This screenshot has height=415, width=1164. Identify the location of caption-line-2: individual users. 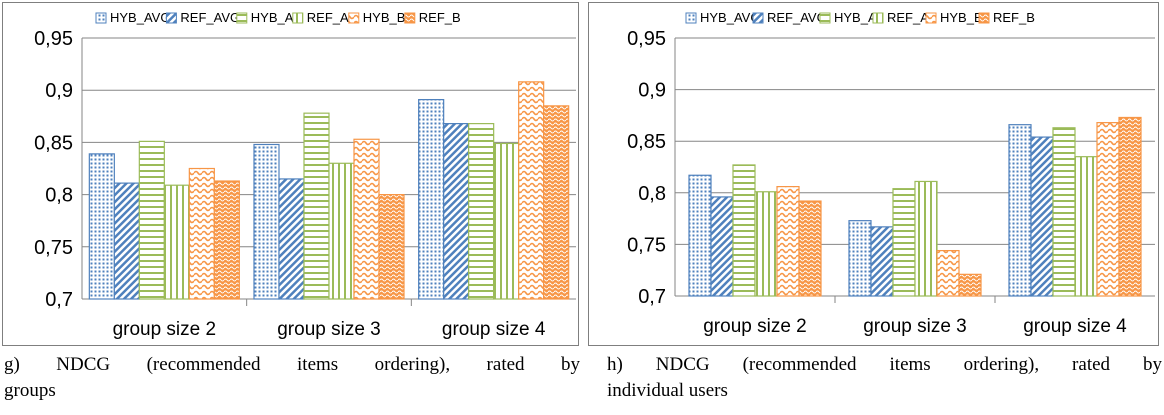
(667, 390).